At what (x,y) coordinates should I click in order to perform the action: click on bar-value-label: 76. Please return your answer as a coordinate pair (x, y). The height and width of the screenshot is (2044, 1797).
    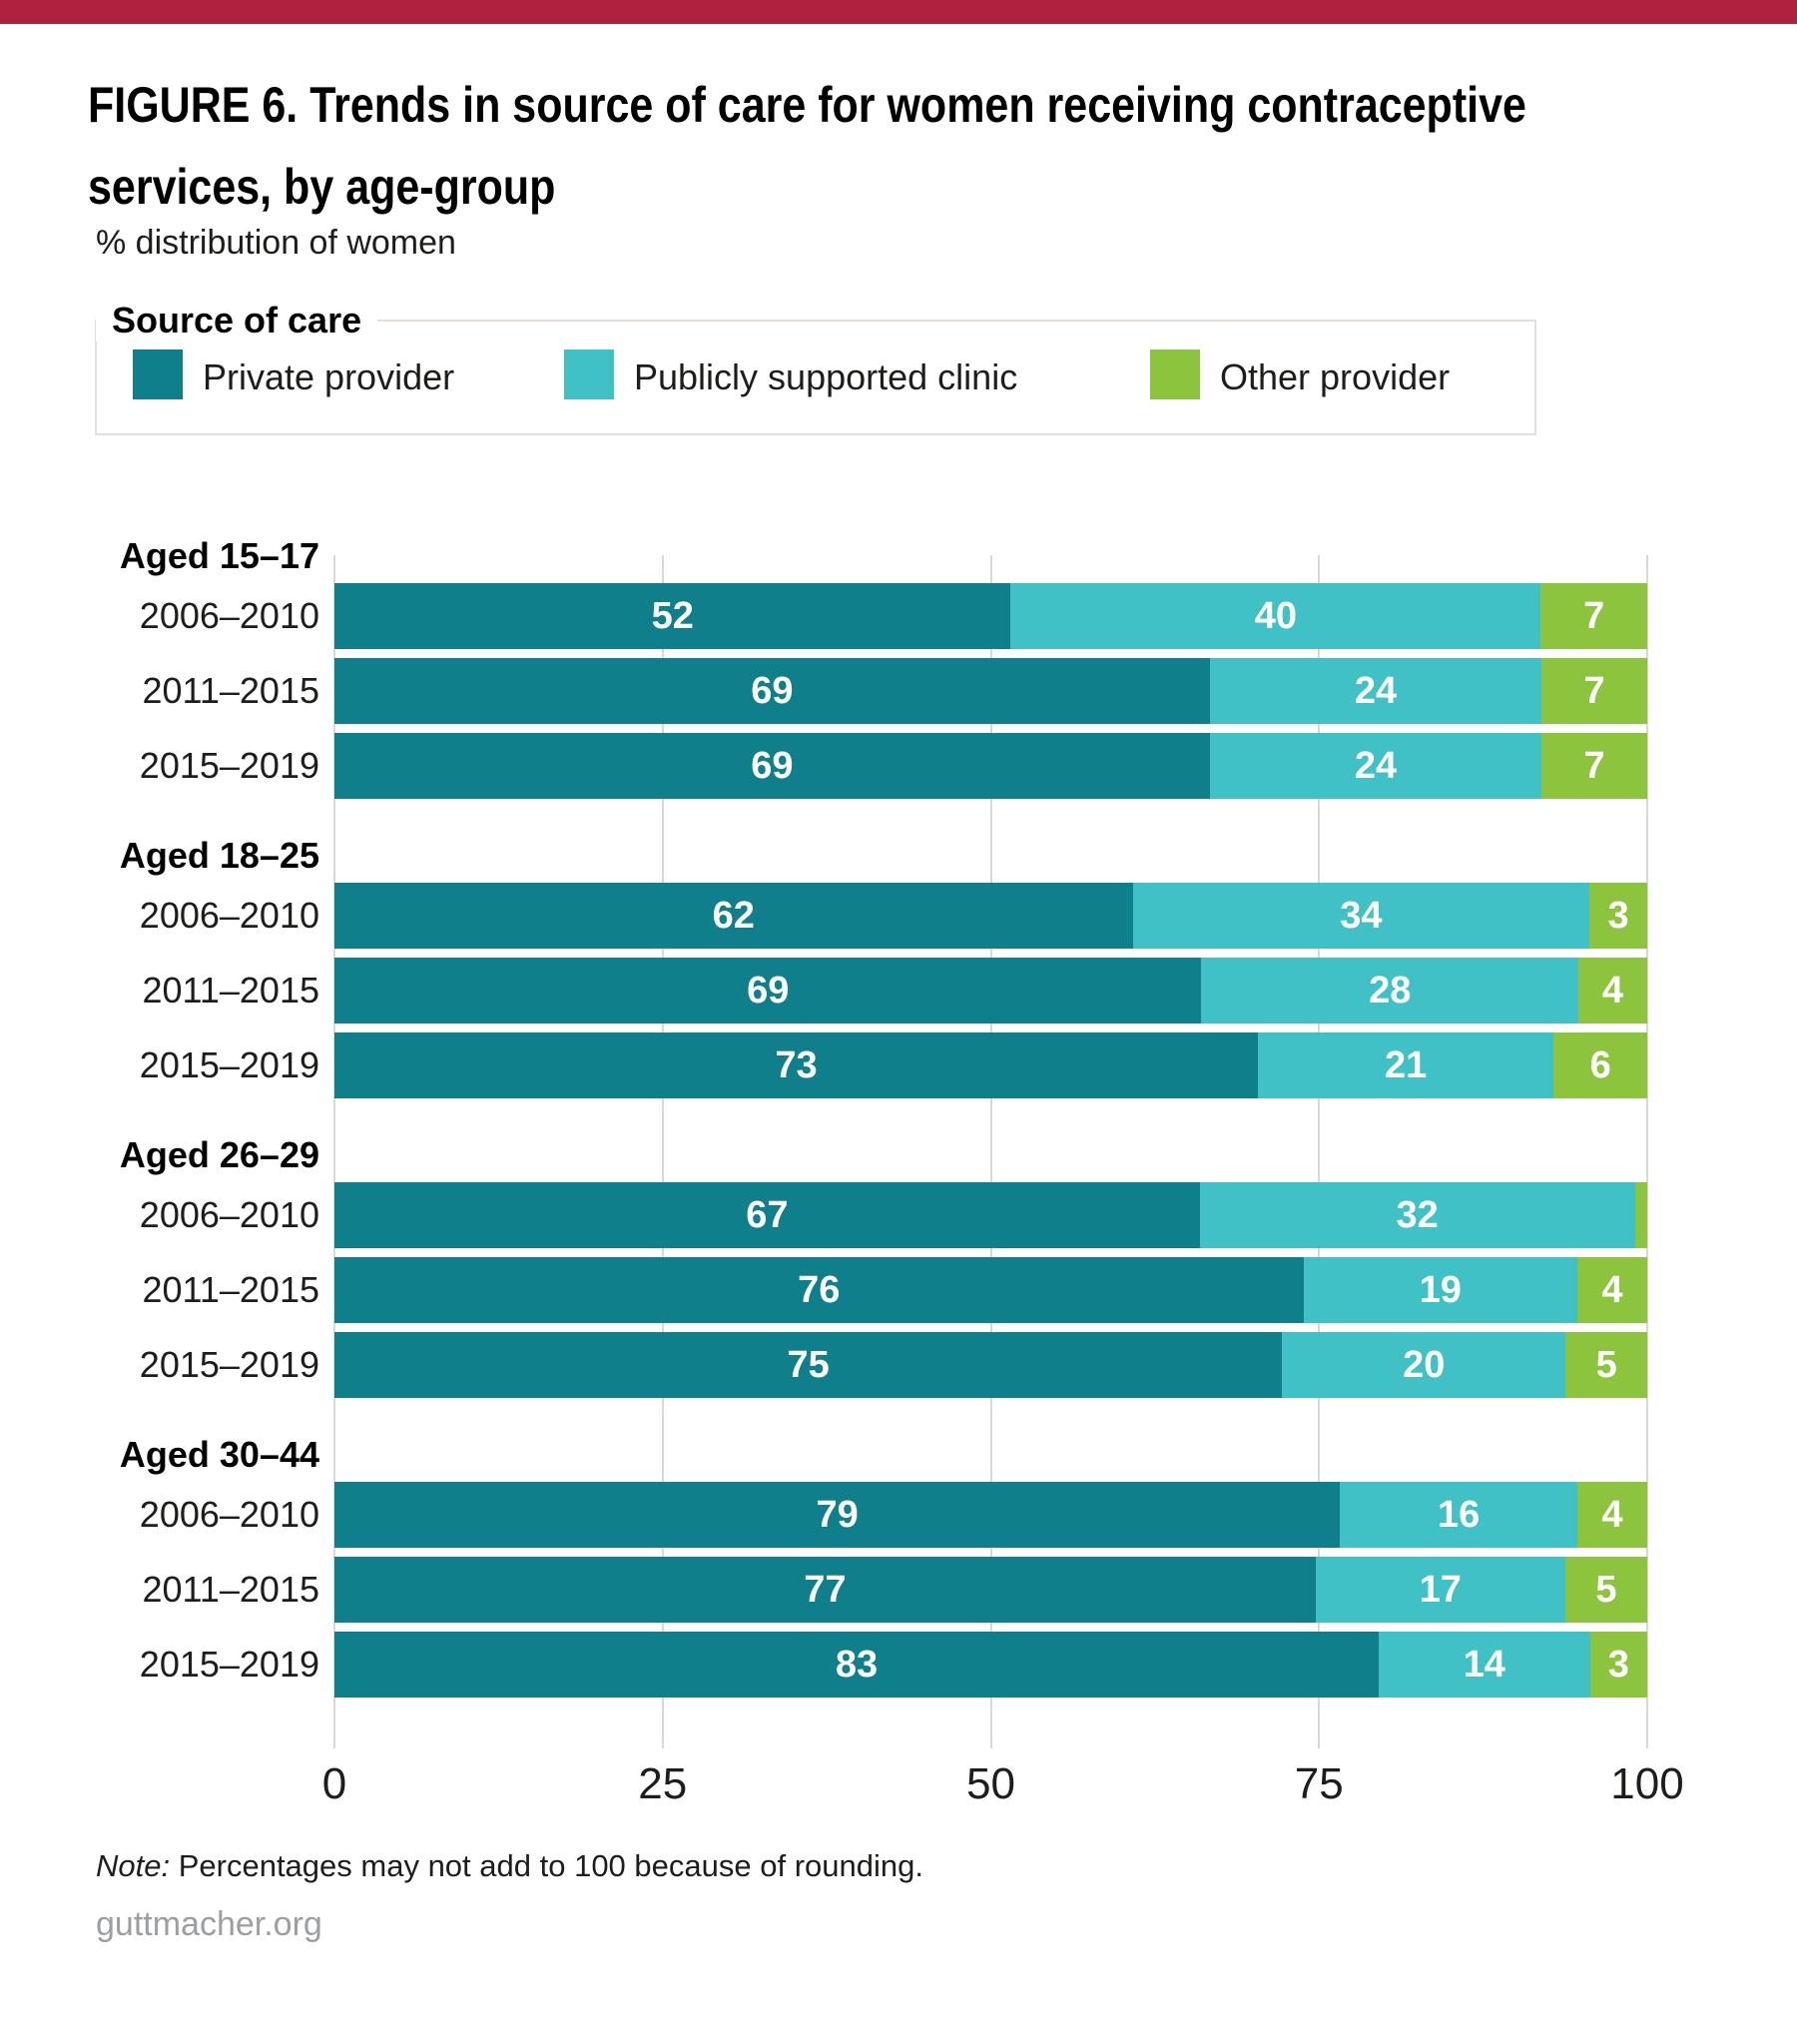
    Looking at the image, I should click on (819, 1289).